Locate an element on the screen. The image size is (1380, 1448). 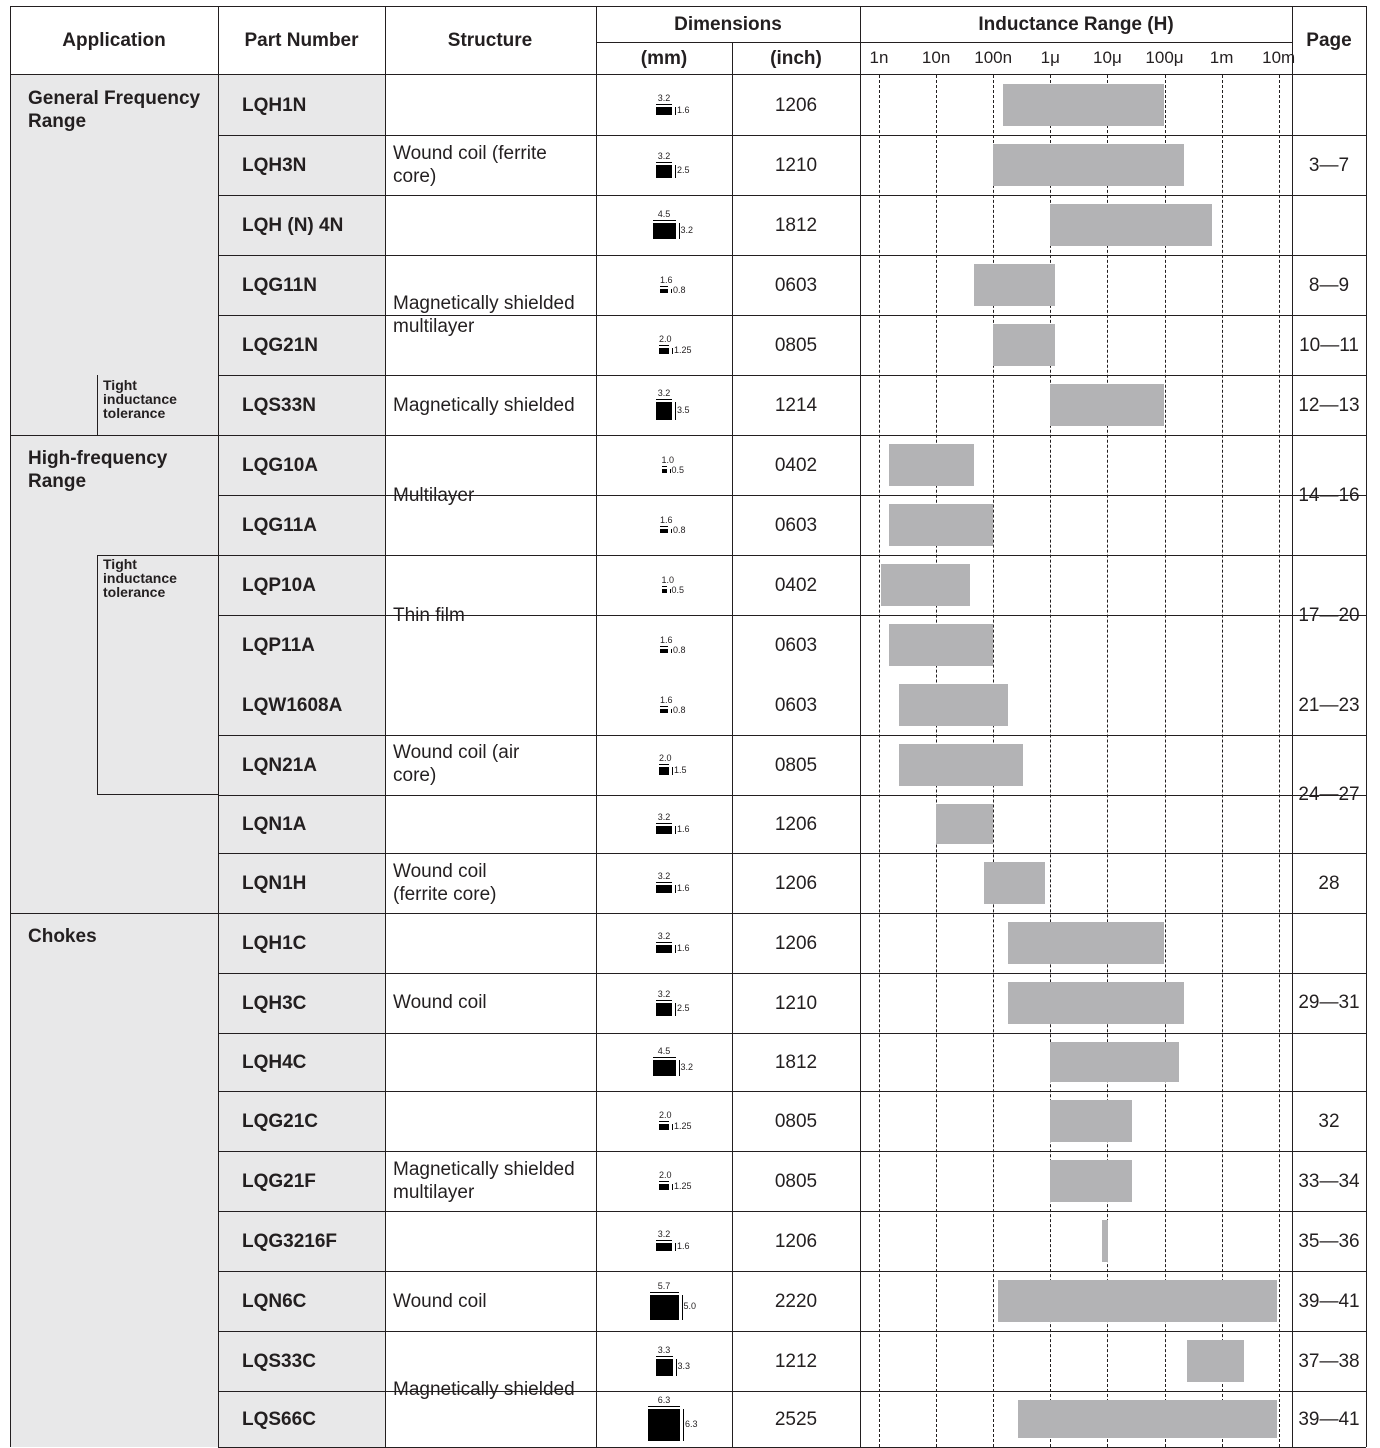
part-number: LQH3C is located at coordinates (301, 1003).